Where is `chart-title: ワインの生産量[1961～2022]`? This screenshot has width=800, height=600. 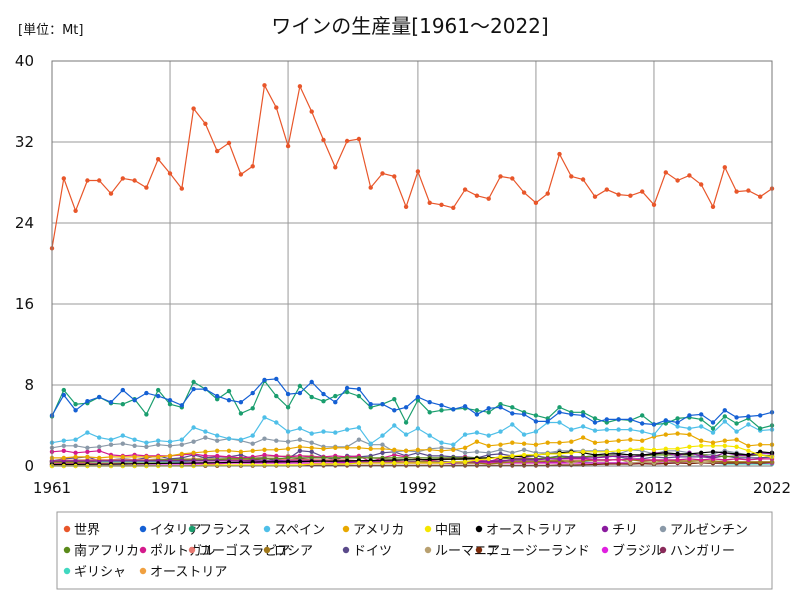
chart-title: ワインの生産量[1961～2022] is located at coordinates (409, 26).